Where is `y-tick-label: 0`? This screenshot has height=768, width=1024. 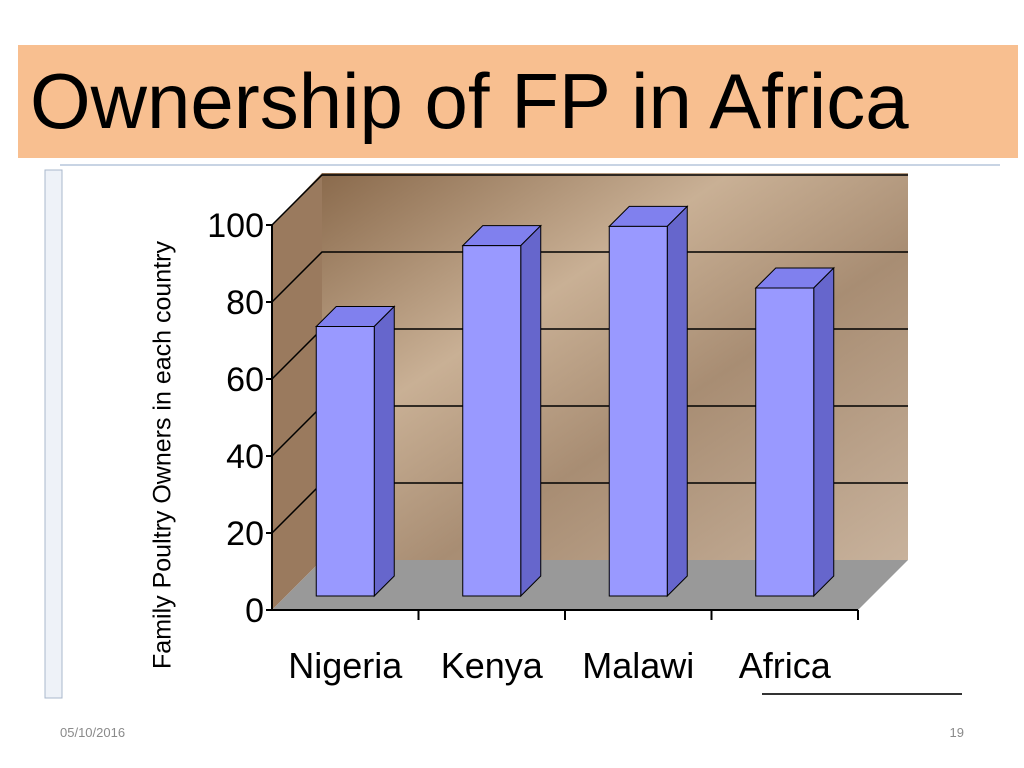
y-tick-label: 0 is located at coordinates (254, 611).